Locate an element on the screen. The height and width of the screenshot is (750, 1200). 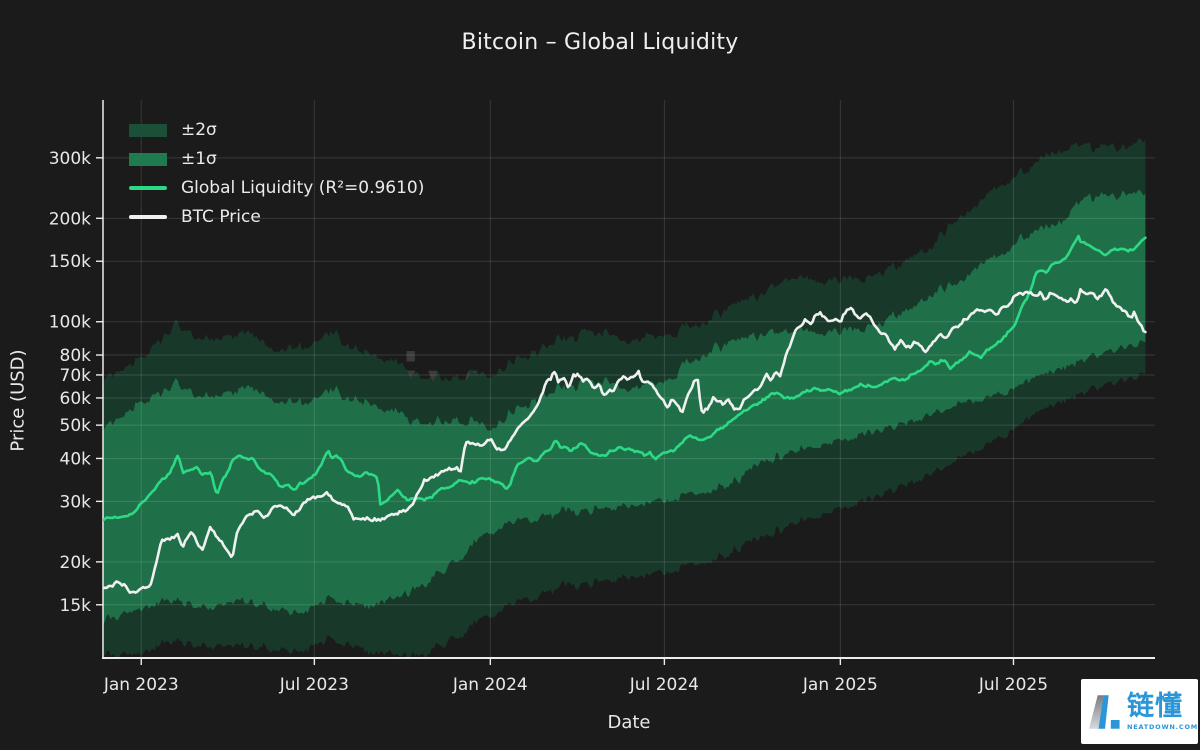
y-tick-label: 100k is located at coordinates (70, 323).